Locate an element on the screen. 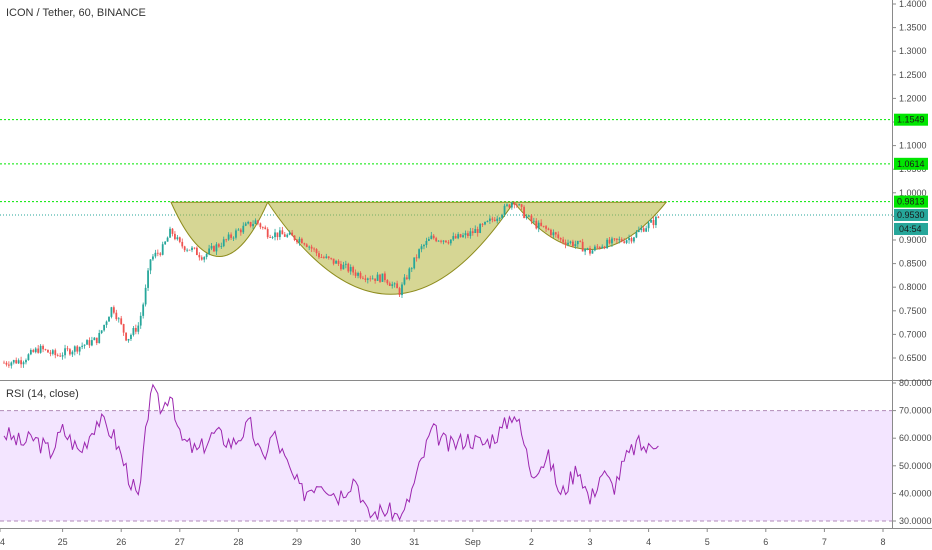  rsi-tick-label: 80.0000 is located at coordinates (915, 383).